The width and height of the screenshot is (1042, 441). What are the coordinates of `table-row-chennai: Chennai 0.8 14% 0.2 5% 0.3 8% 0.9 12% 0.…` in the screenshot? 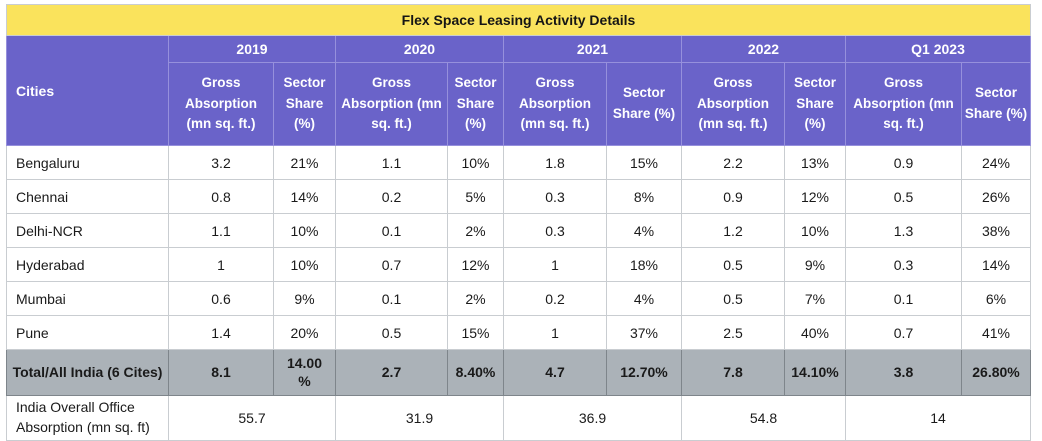 It's located at (519, 196).